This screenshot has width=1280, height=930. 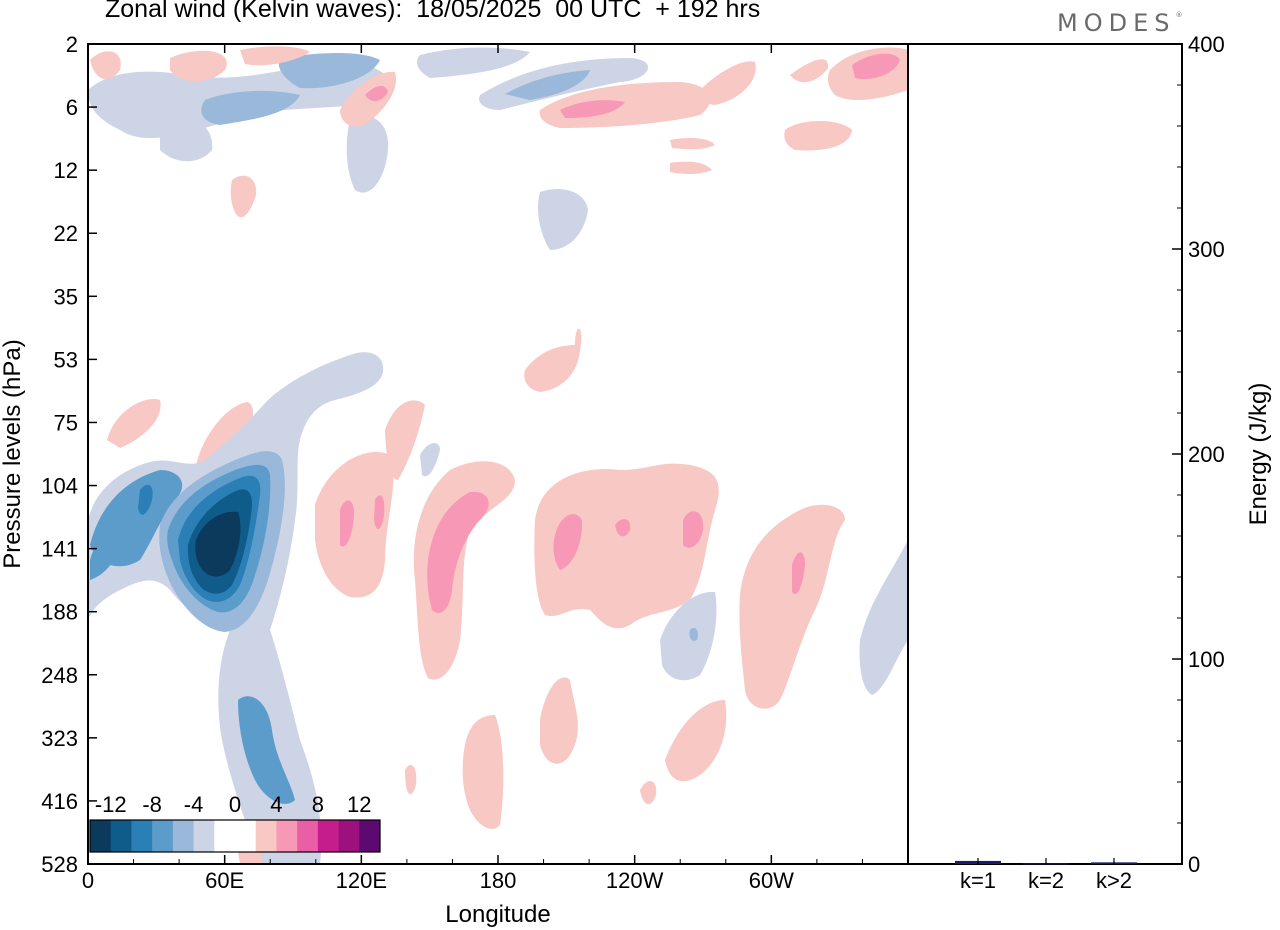 I want to click on y-tick-label: 141, so click(x=59, y=549).